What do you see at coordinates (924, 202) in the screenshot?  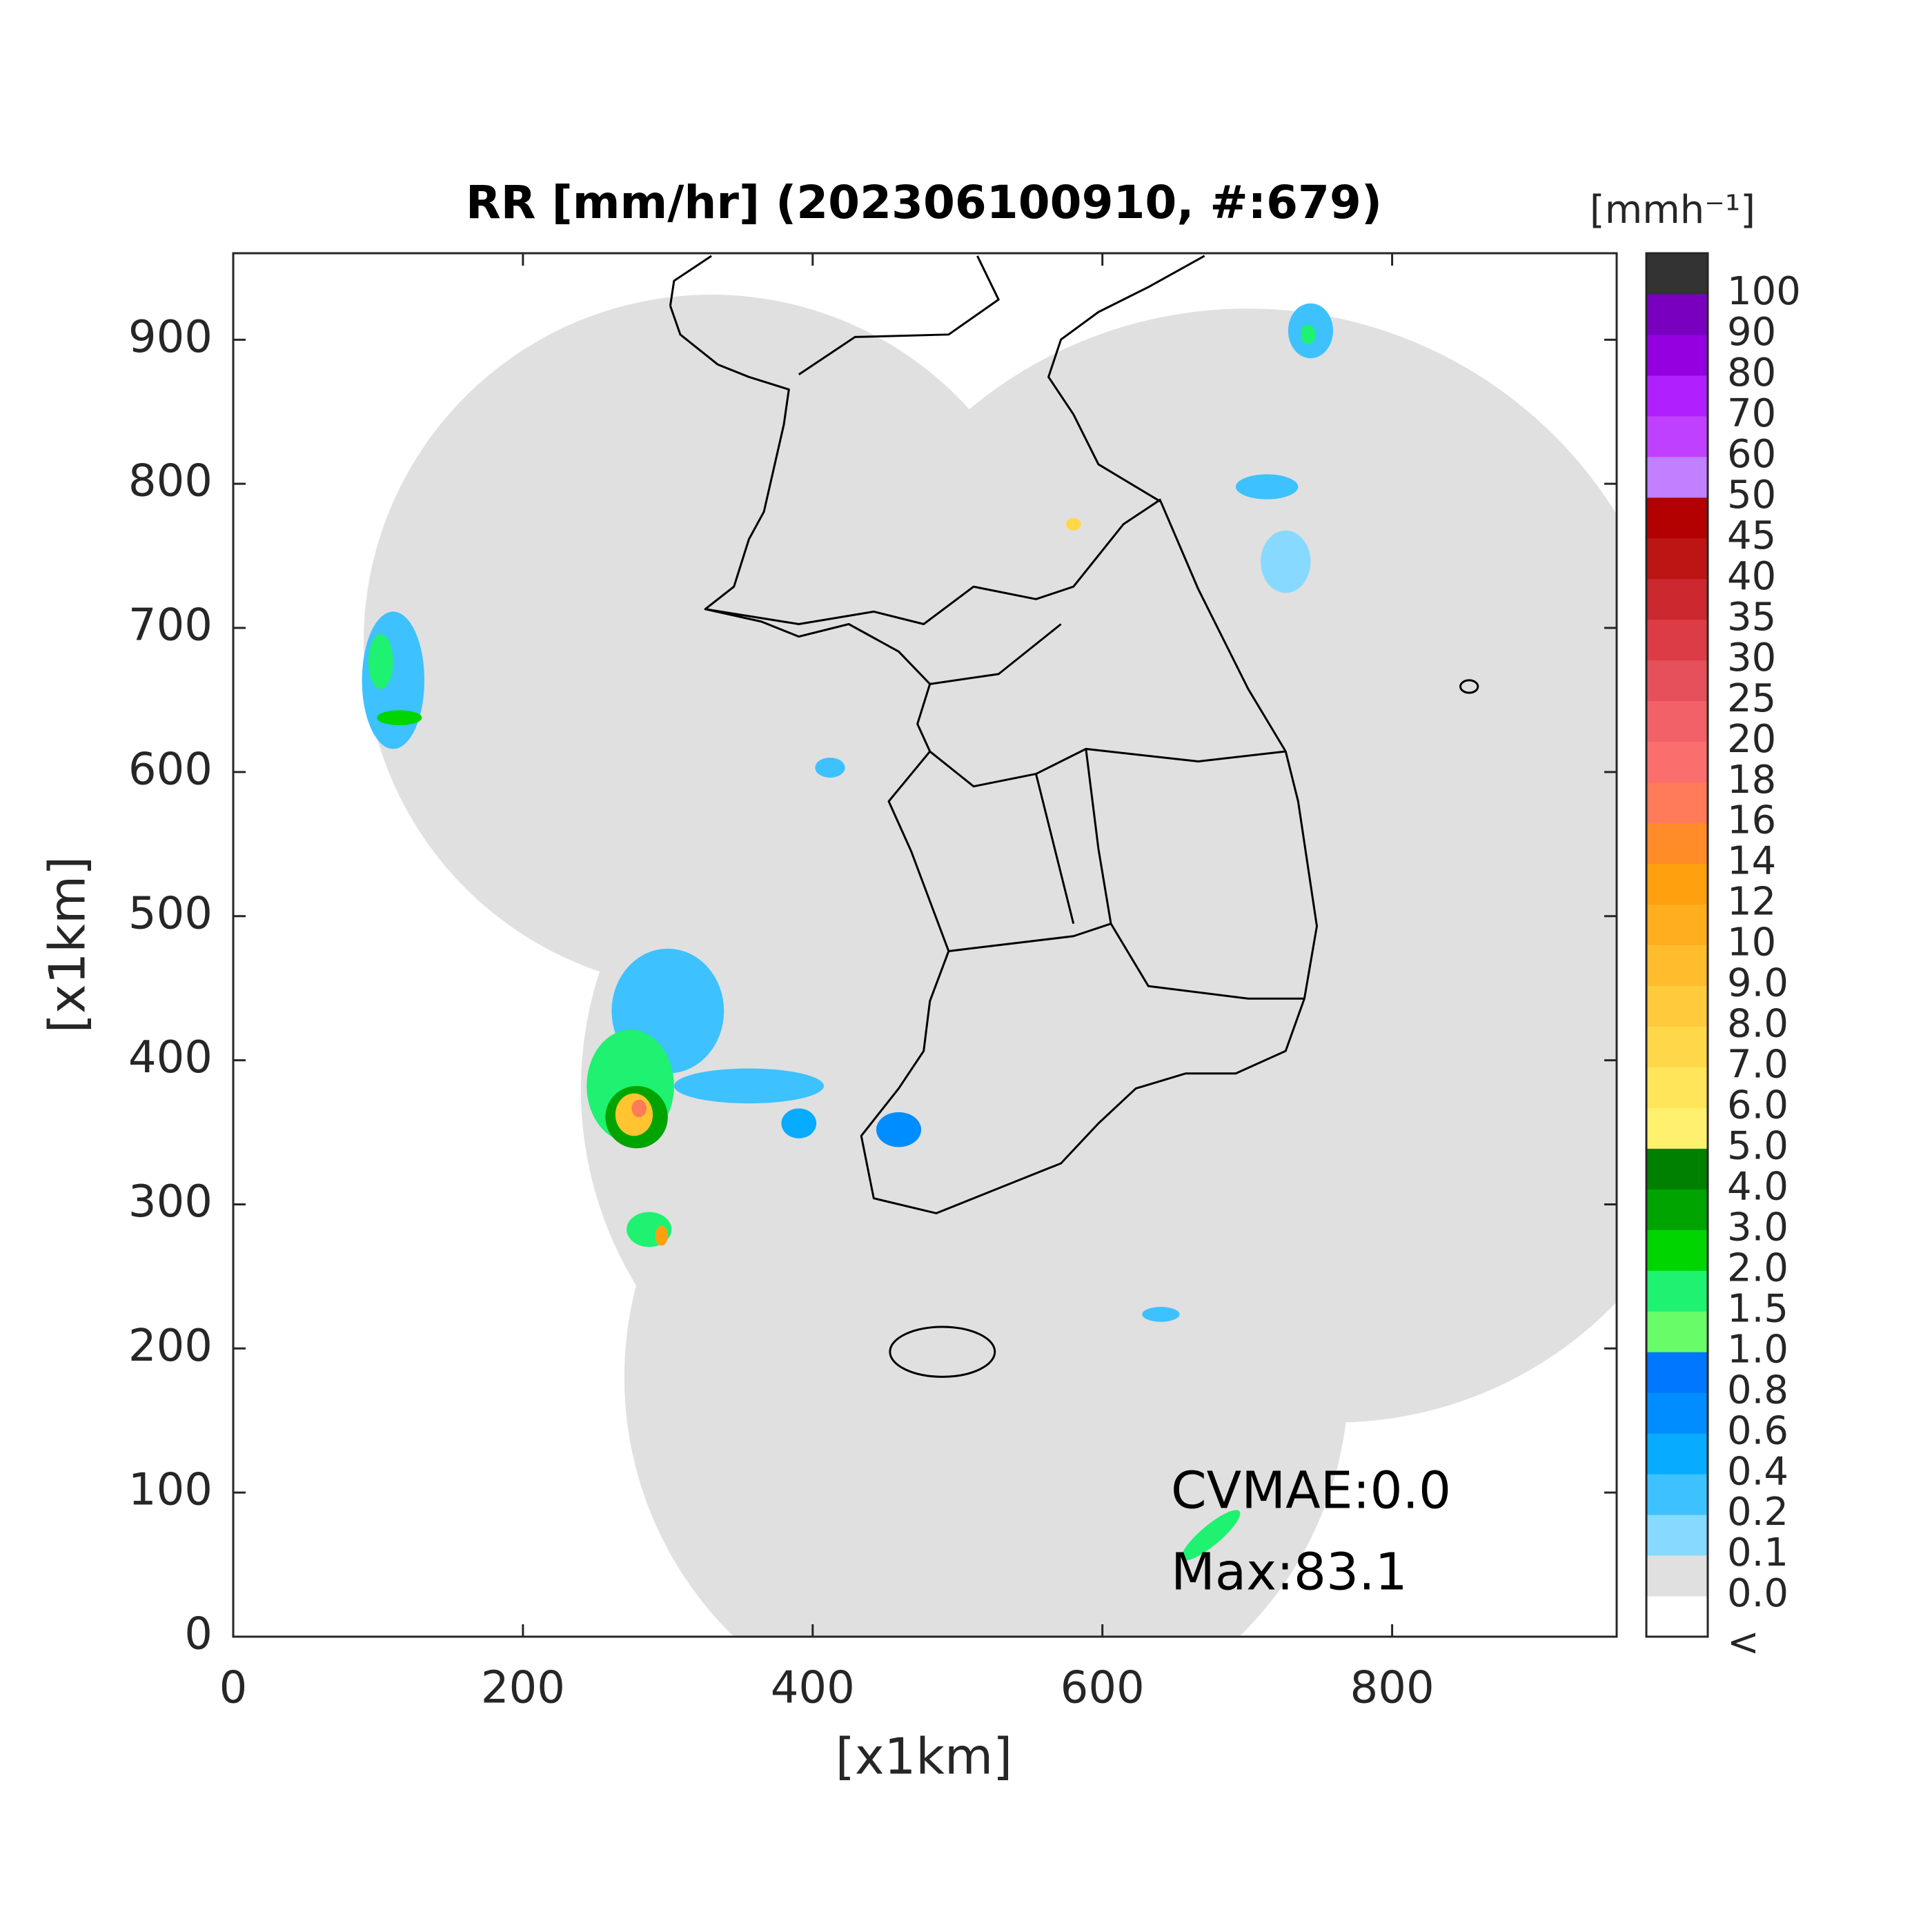 I see `chart-title: RR [mm/hr] (202306100910, #:679)` at bounding box center [924, 202].